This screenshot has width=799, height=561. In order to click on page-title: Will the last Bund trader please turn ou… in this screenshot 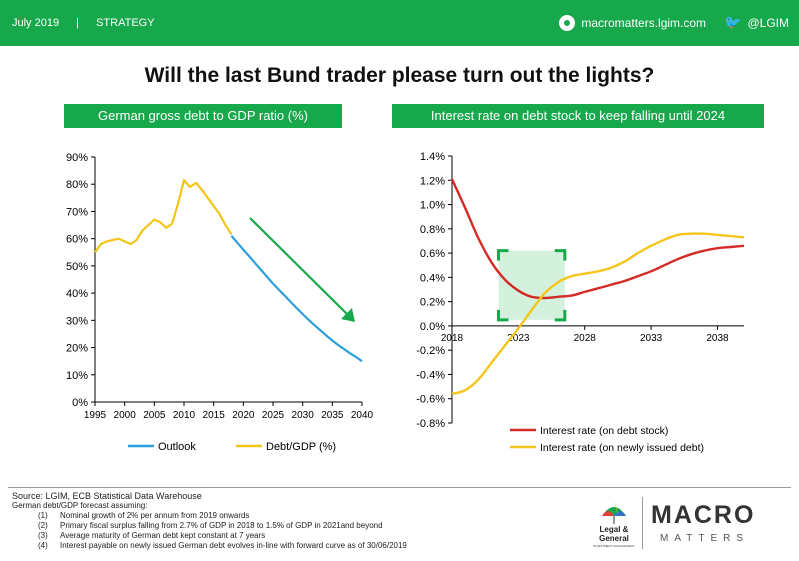, I will do `click(399, 75)`.